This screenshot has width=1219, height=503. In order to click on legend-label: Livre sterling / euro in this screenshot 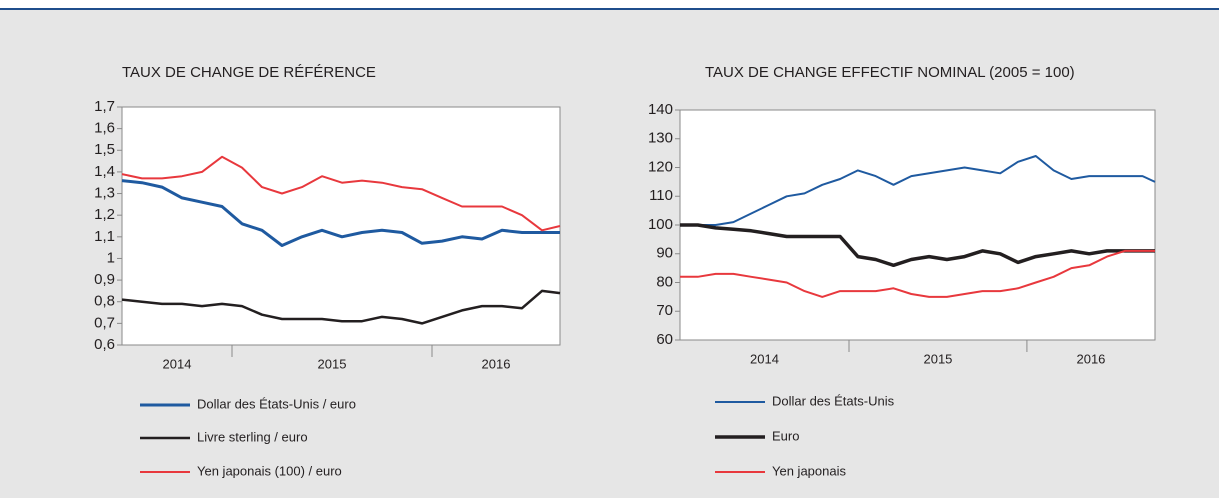, I will do `click(252, 436)`.